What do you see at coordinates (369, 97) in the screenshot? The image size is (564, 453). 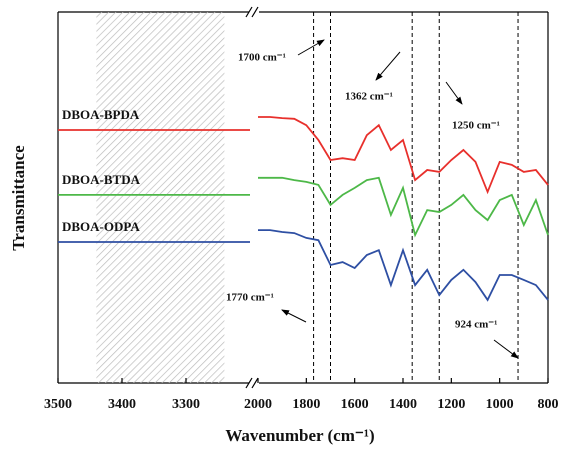 I see `annotation: 1362 cm⁻¹` at bounding box center [369, 97].